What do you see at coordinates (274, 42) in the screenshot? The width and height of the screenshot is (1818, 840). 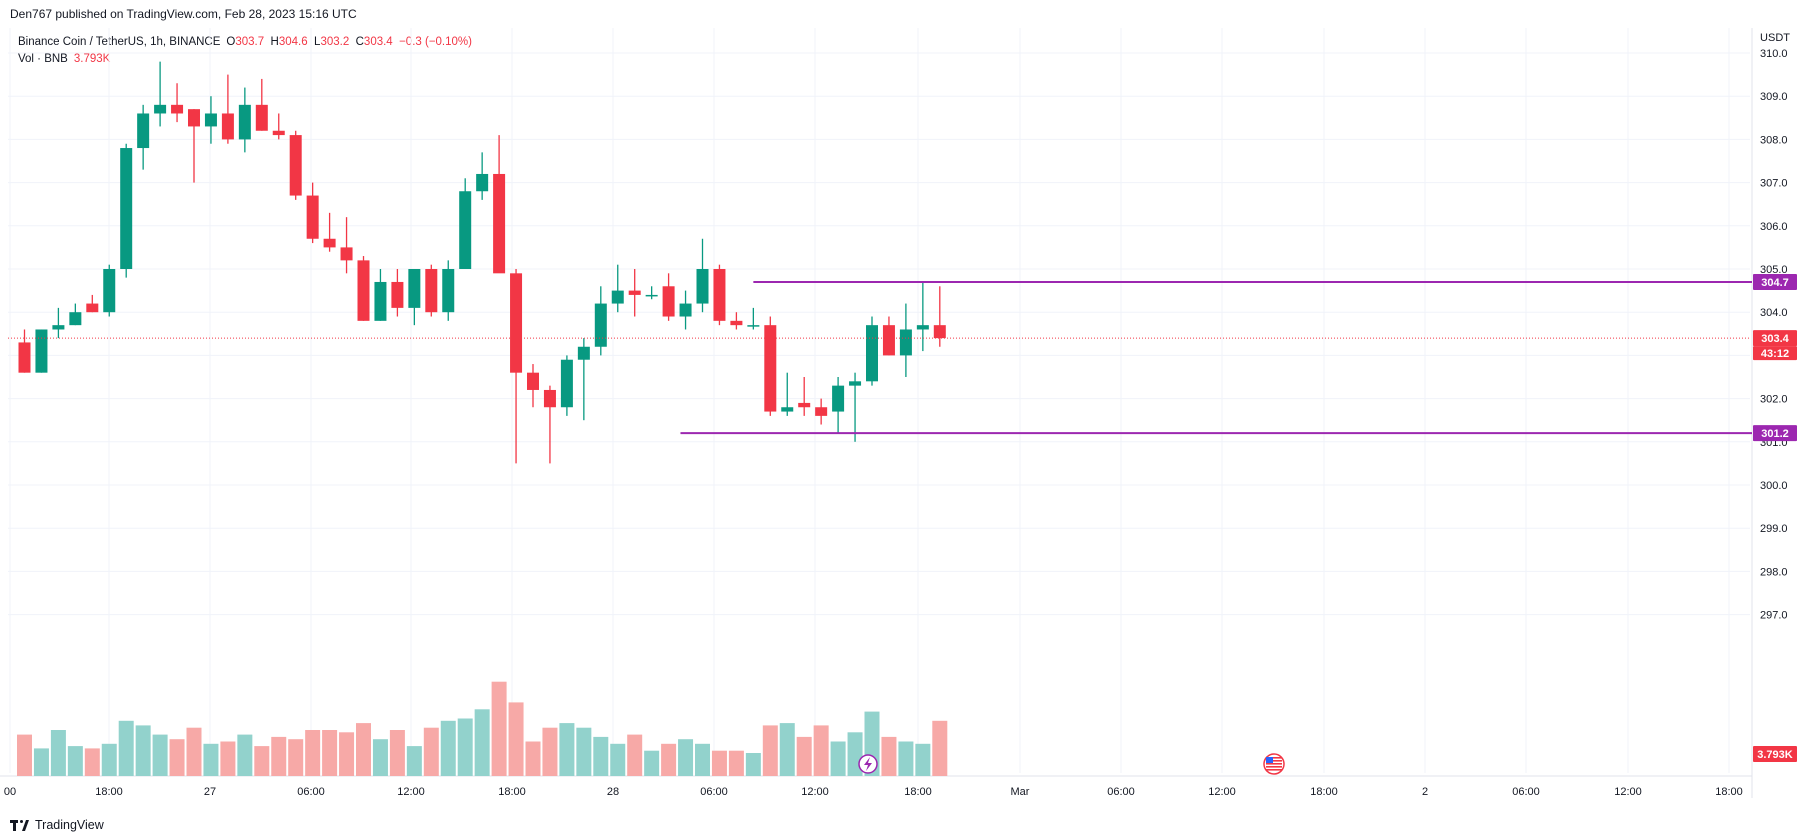 I see `high-label: H` at bounding box center [274, 42].